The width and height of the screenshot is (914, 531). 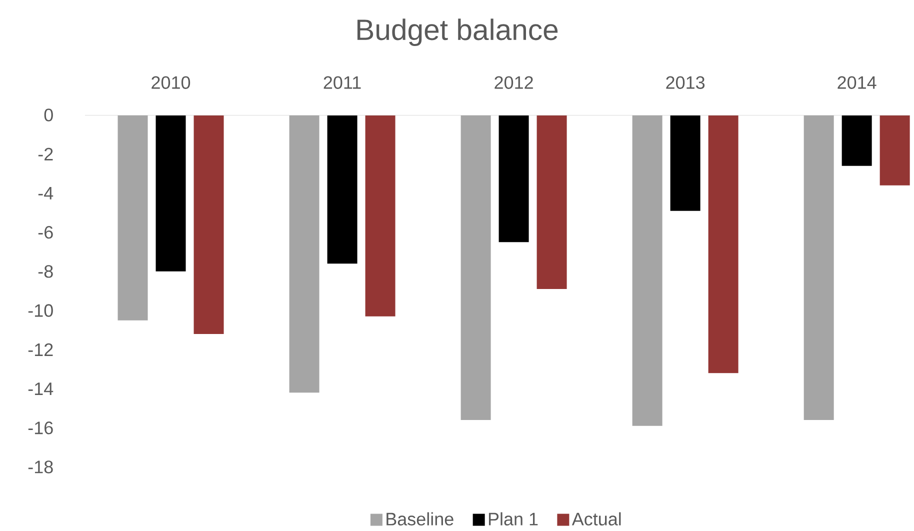 I want to click on y-tick-label: -8, so click(x=45, y=271).